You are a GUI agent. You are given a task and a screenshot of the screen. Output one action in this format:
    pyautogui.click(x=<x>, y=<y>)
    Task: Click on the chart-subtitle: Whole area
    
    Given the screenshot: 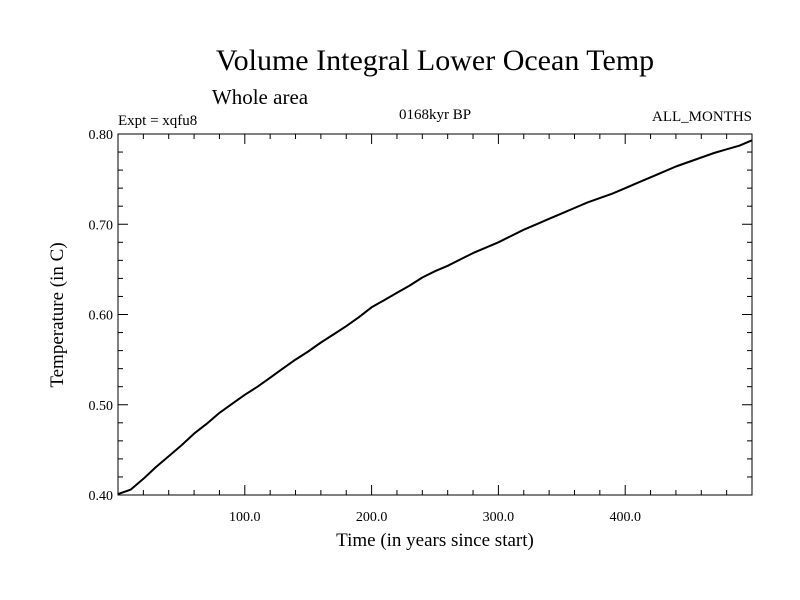 What is the action you would take?
    pyautogui.click(x=260, y=97)
    